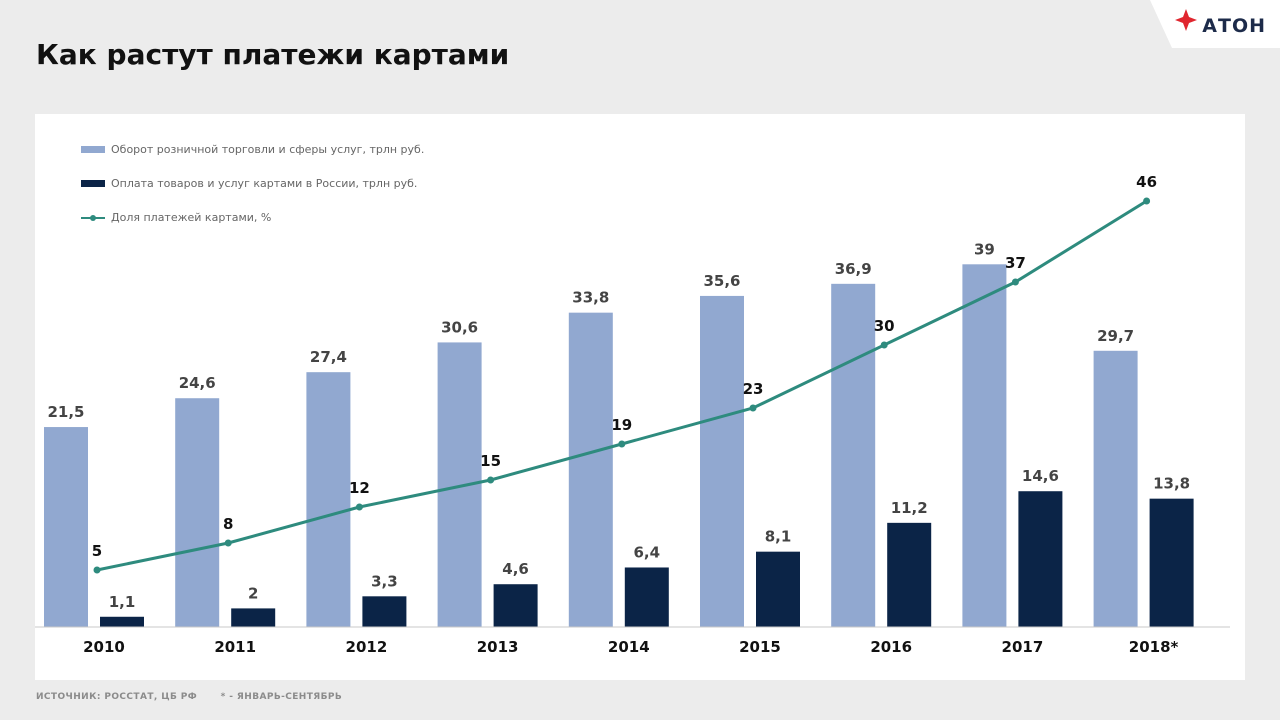  What do you see at coordinates (1146, 182) in the screenshot?
I see `share-label: 46` at bounding box center [1146, 182].